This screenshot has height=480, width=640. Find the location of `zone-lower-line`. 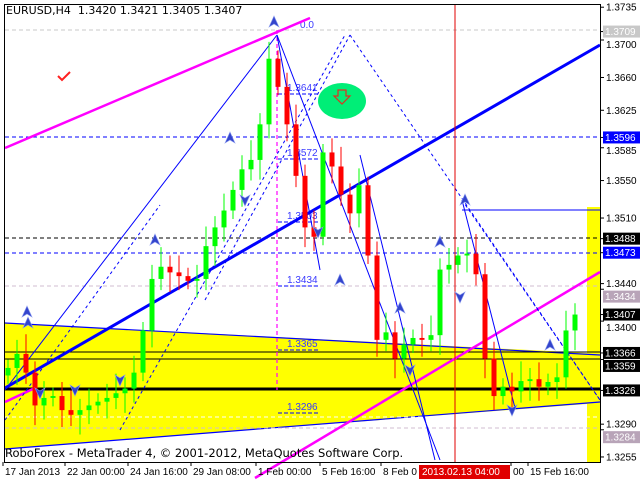

zone-lower-line is located at coordinates (302, 425).